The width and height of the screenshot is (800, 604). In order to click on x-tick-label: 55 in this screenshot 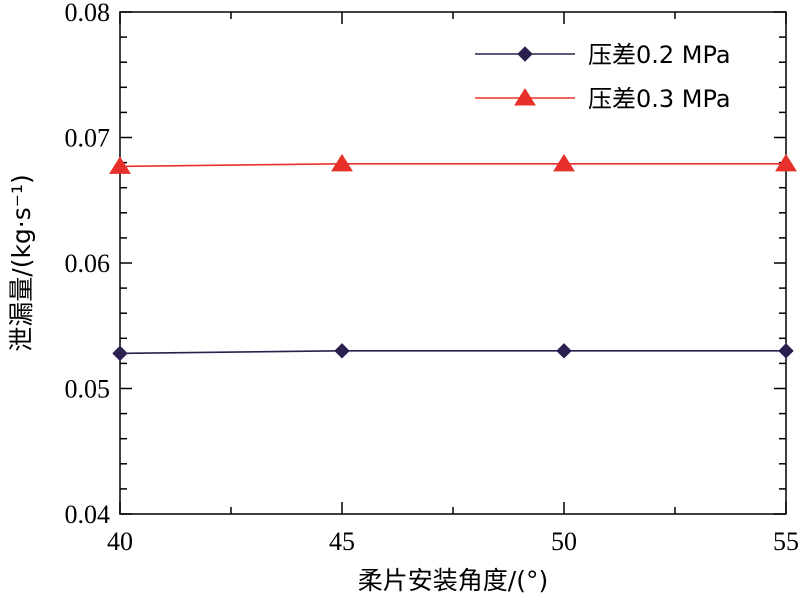, I will do `click(786, 541)`.